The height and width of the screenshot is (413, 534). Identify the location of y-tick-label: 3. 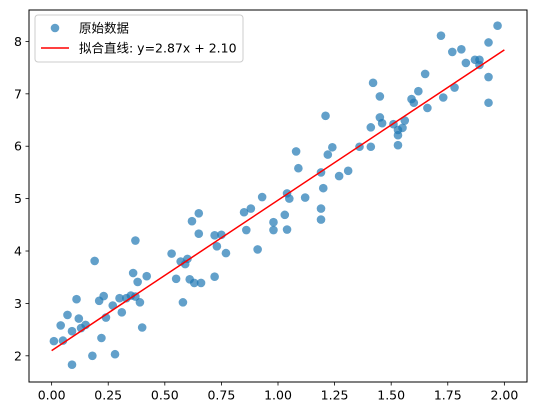
(18, 303).